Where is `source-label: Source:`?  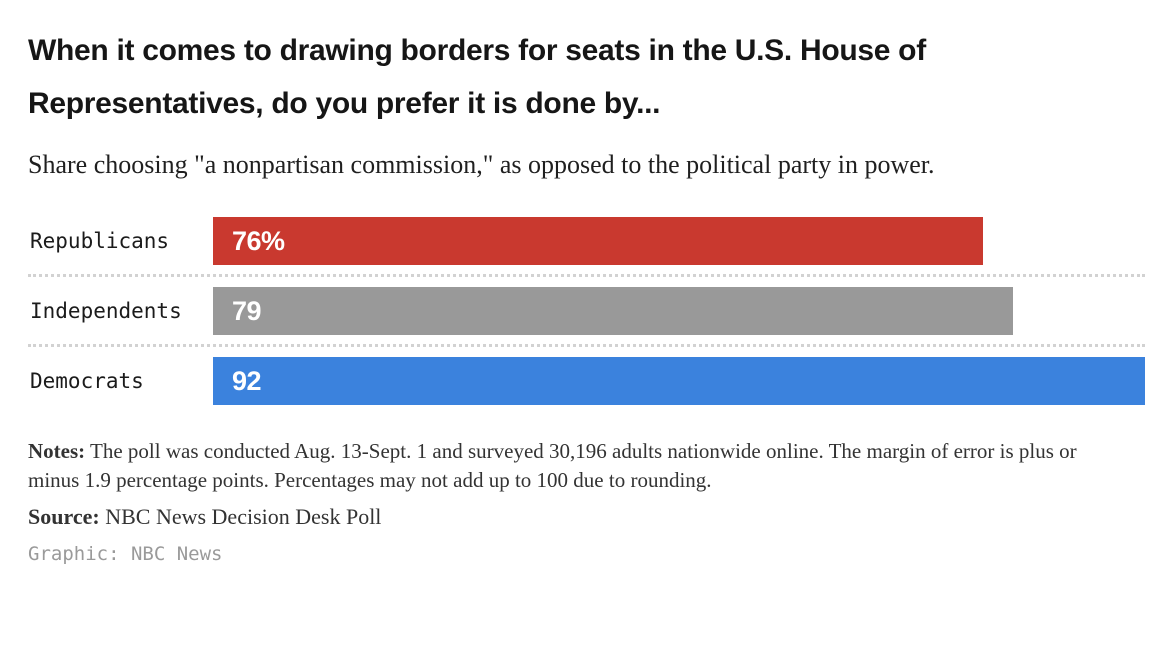 source-label: Source: is located at coordinates (64, 516).